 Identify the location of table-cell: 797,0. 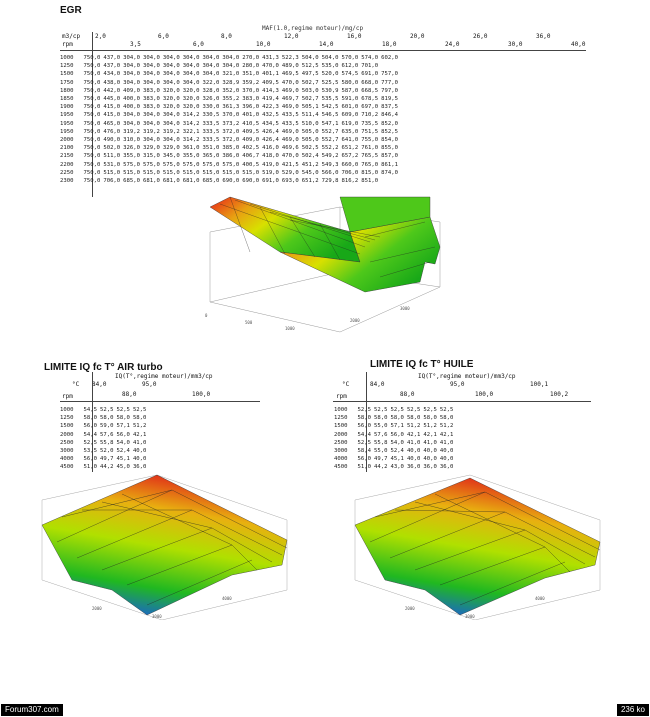
(389, 90).